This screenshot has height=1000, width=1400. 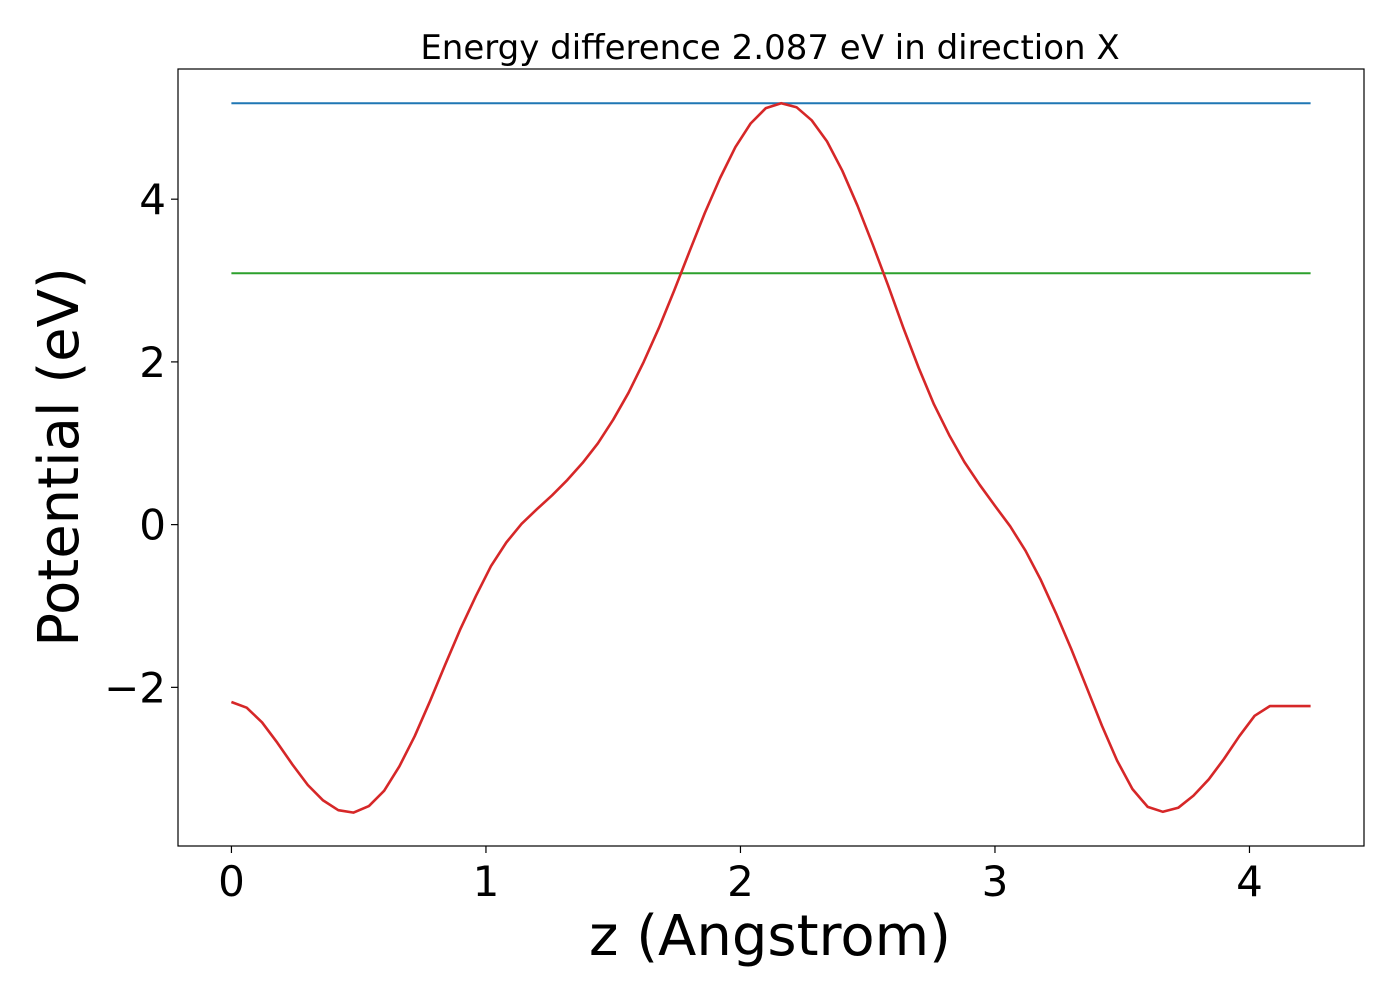 What do you see at coordinates (995, 881) in the screenshot?
I see `x-tick-label: 3` at bounding box center [995, 881].